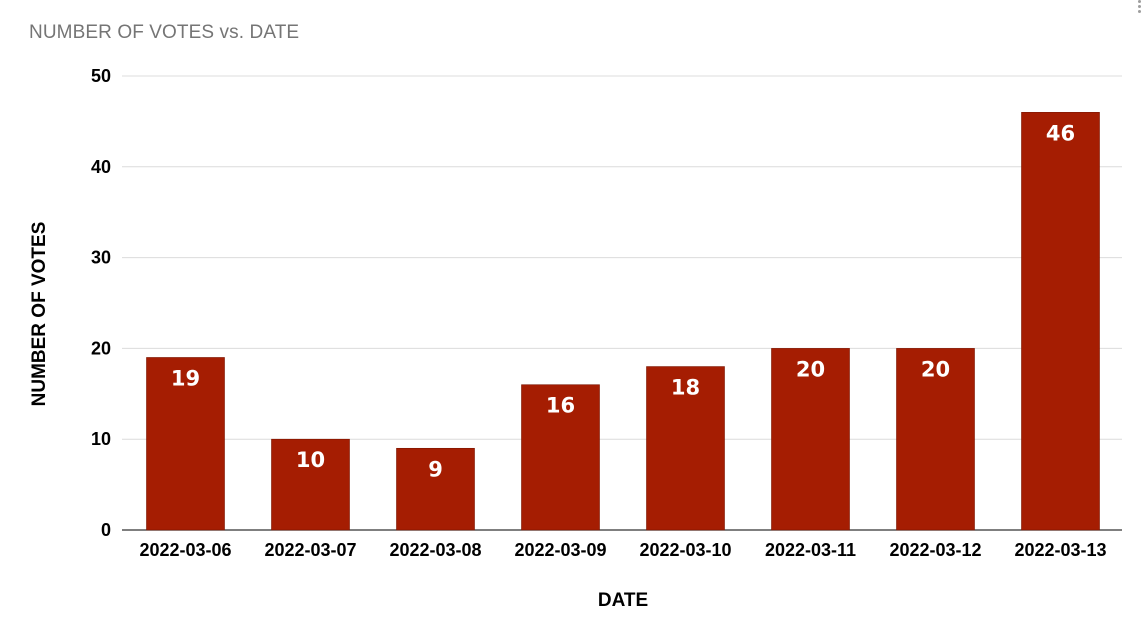  What do you see at coordinates (935, 550) in the screenshot?
I see `x-tick-label: 2022-03-12` at bounding box center [935, 550].